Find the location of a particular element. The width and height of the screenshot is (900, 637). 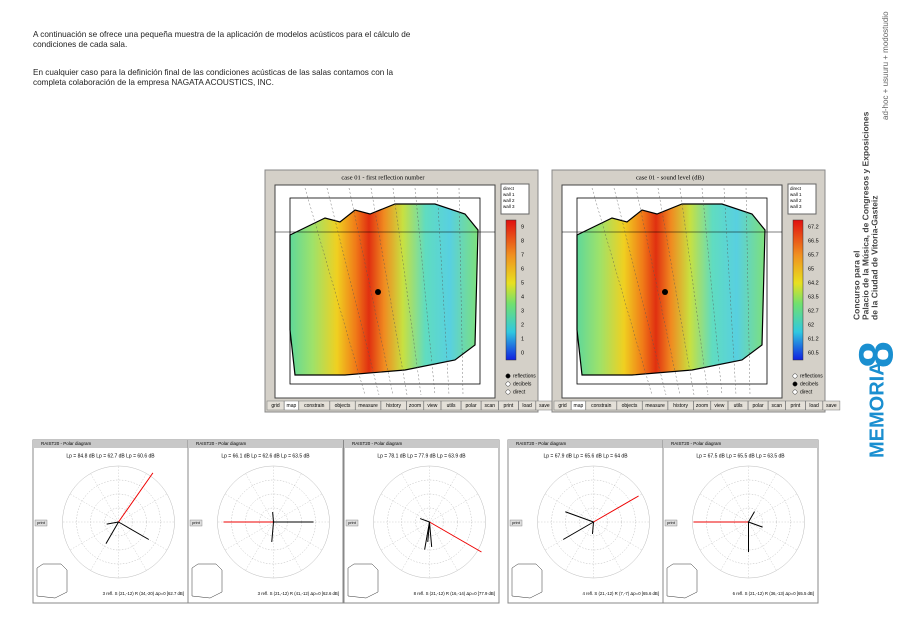

radio-label: direct is located at coordinates (806, 392).